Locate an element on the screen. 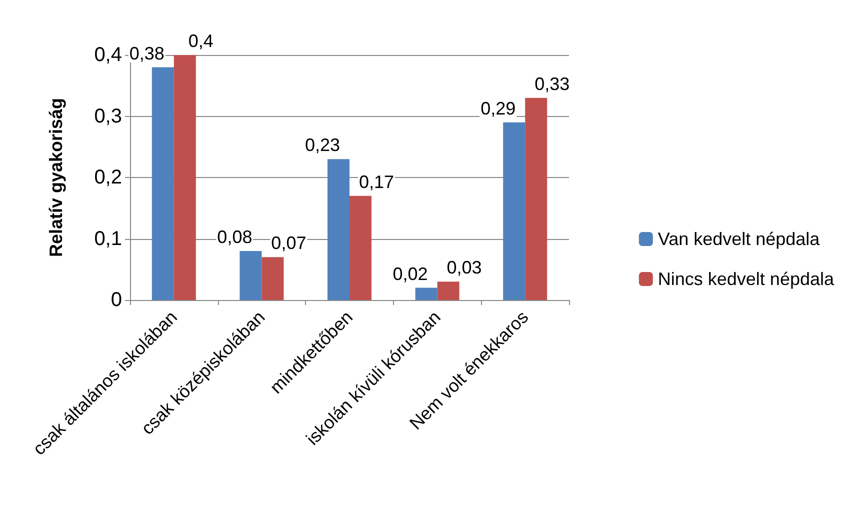 Image resolution: width=849 pixels, height=518 pixels. y-axis-title: Relatív gyakoriság is located at coordinates (56, 178).